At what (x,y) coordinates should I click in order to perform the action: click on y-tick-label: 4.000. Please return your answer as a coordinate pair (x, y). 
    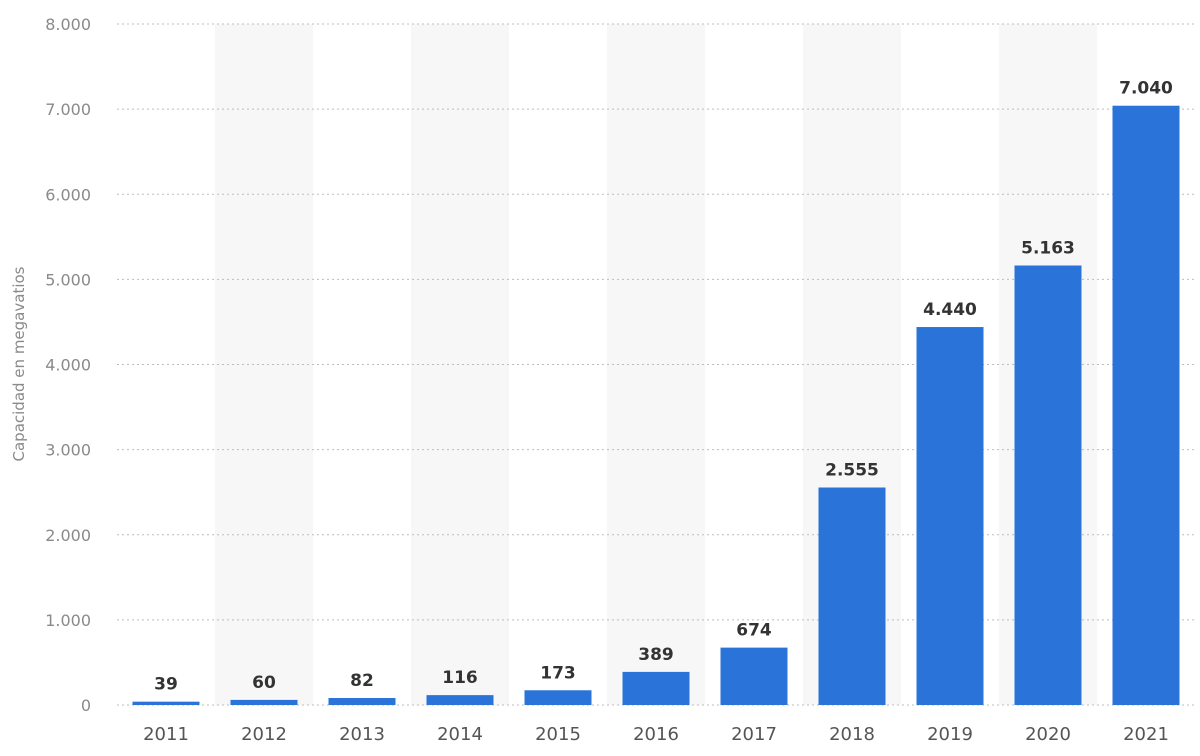
    Looking at the image, I should click on (68, 365).